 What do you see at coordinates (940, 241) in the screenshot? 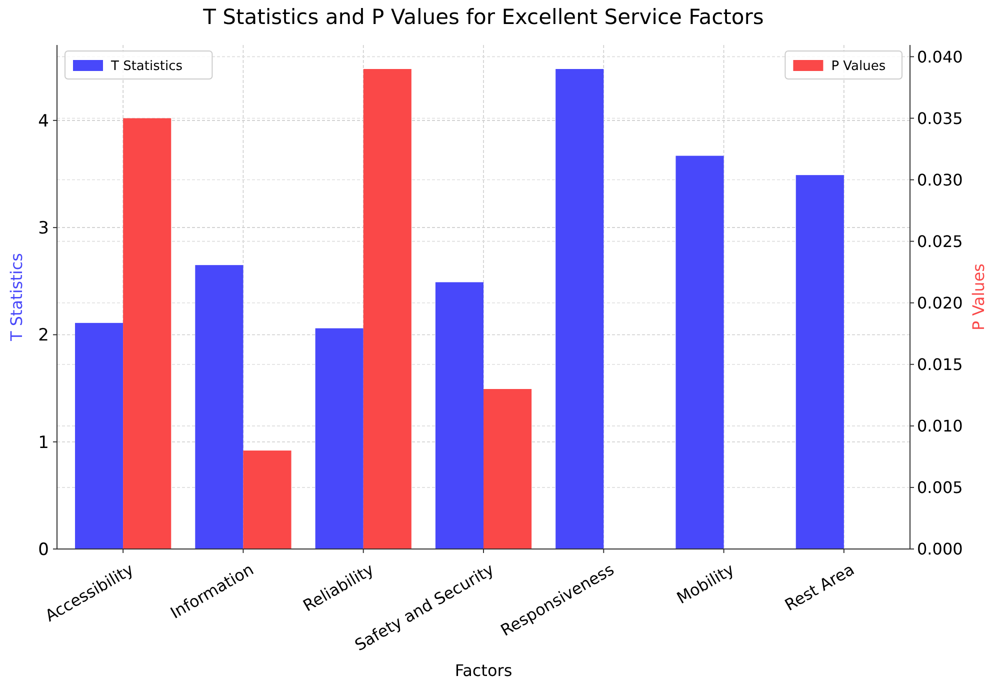
I see `y2-tick-label: 0.025` at bounding box center [940, 241].